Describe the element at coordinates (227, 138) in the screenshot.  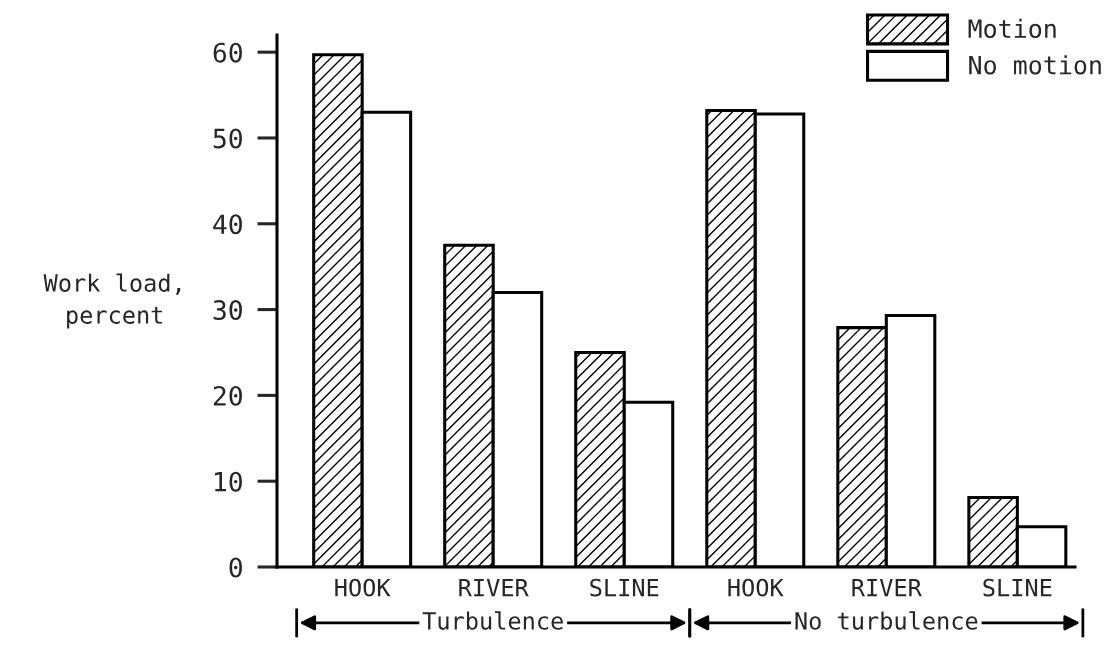
I see `y-tick-label: 50` at that location.